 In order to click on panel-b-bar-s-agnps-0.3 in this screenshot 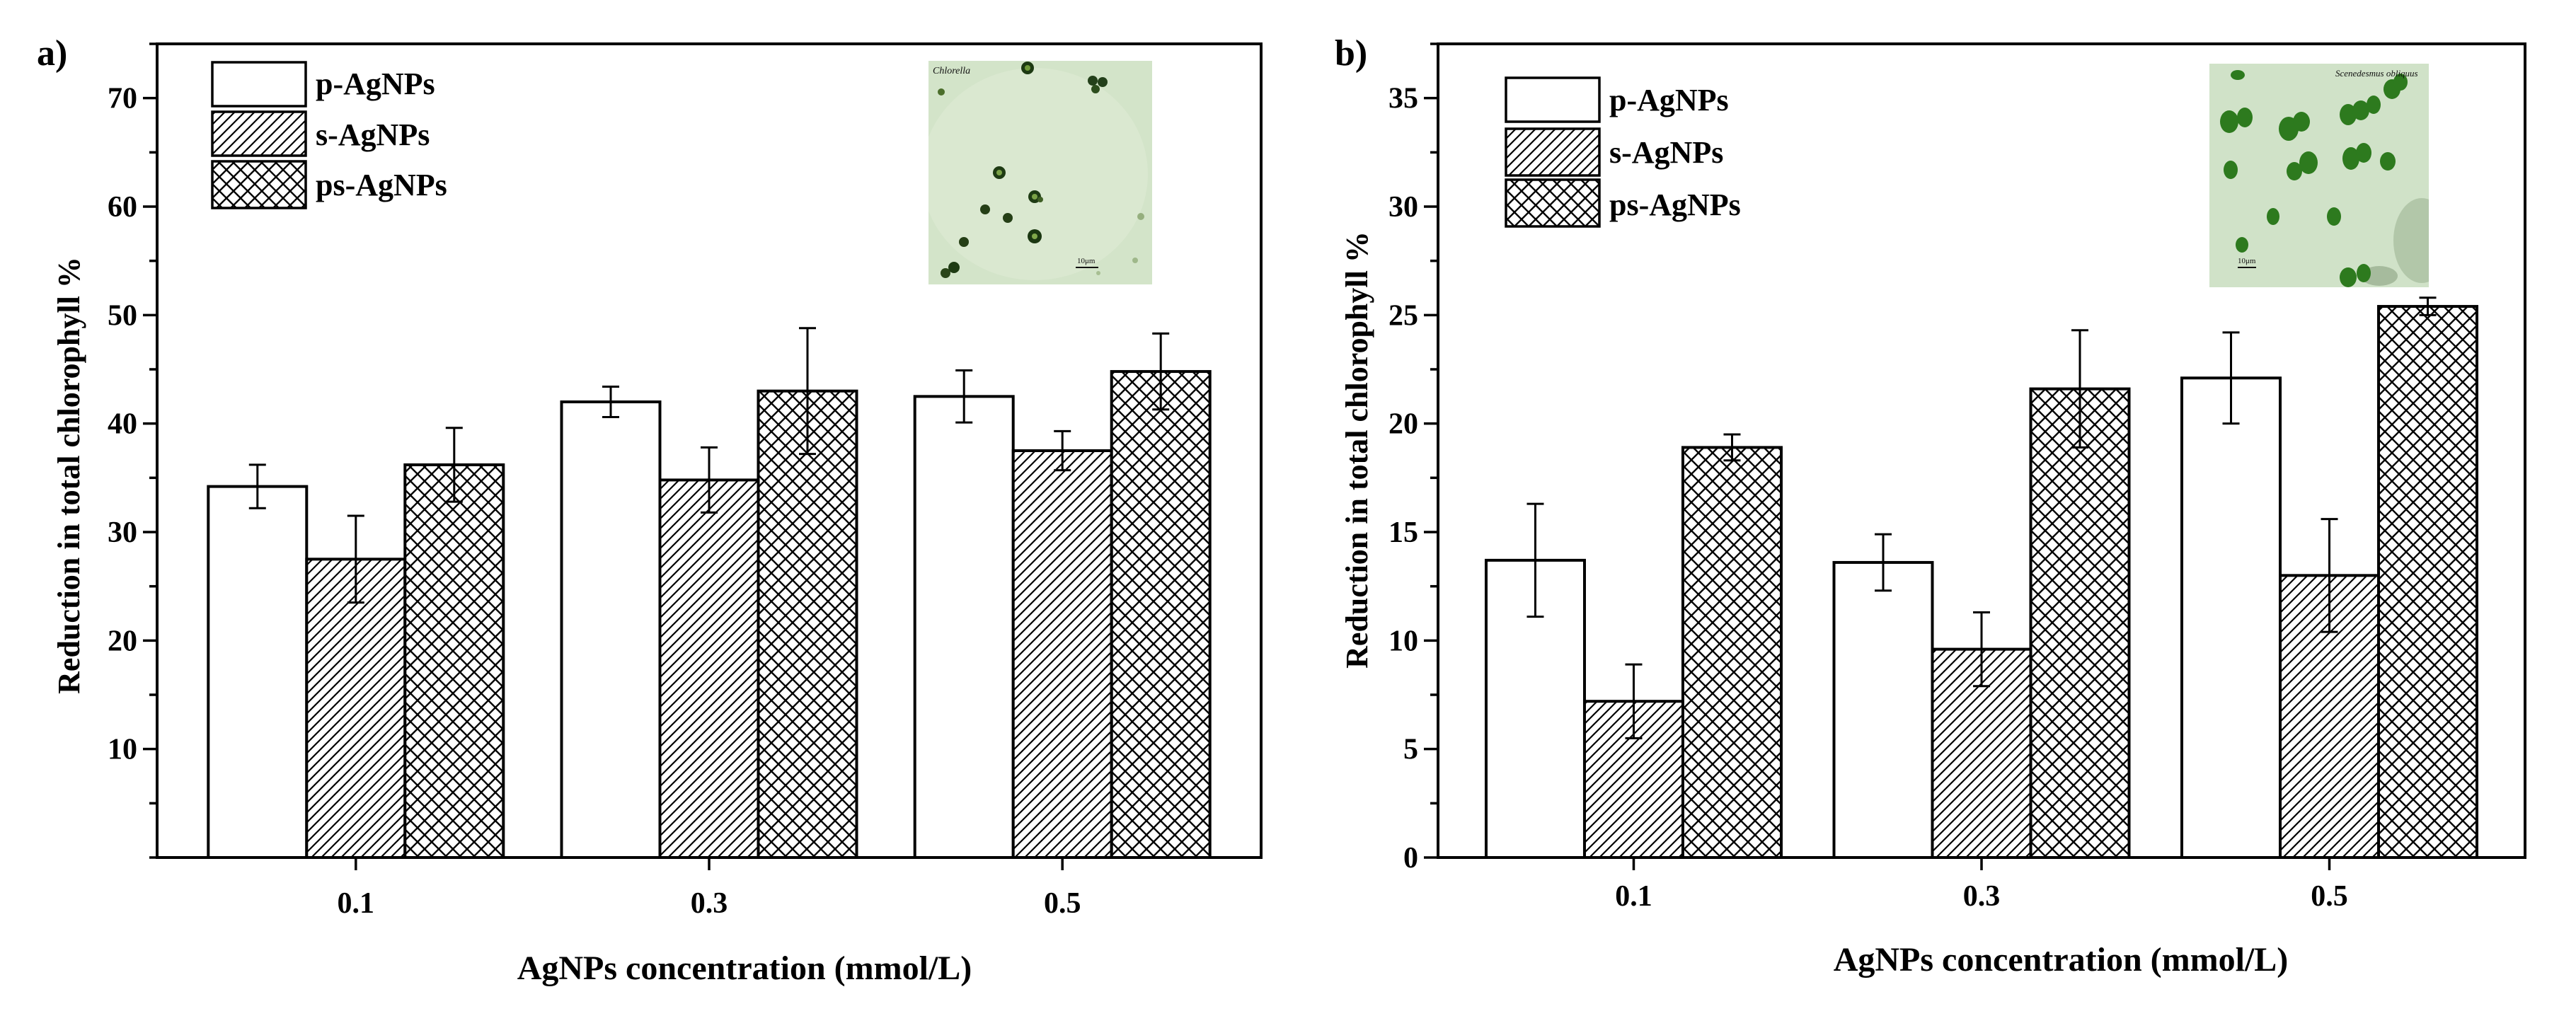, I will do `click(1981, 753)`.